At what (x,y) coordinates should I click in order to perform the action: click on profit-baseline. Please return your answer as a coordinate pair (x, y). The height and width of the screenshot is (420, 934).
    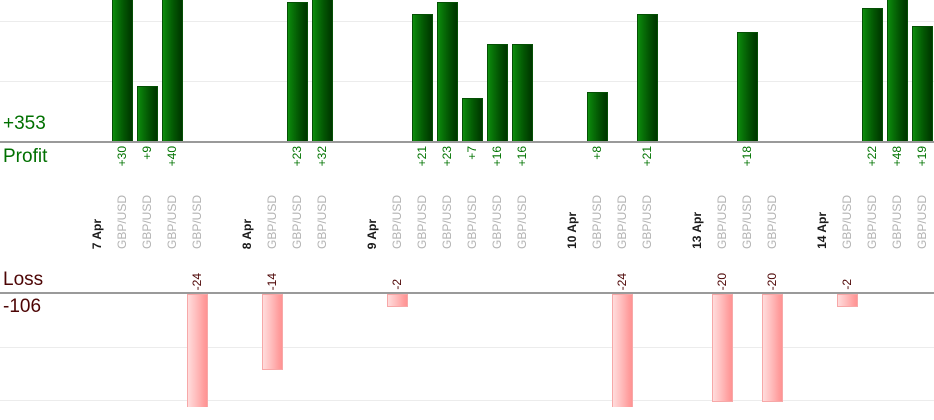
    Looking at the image, I should click on (467, 142).